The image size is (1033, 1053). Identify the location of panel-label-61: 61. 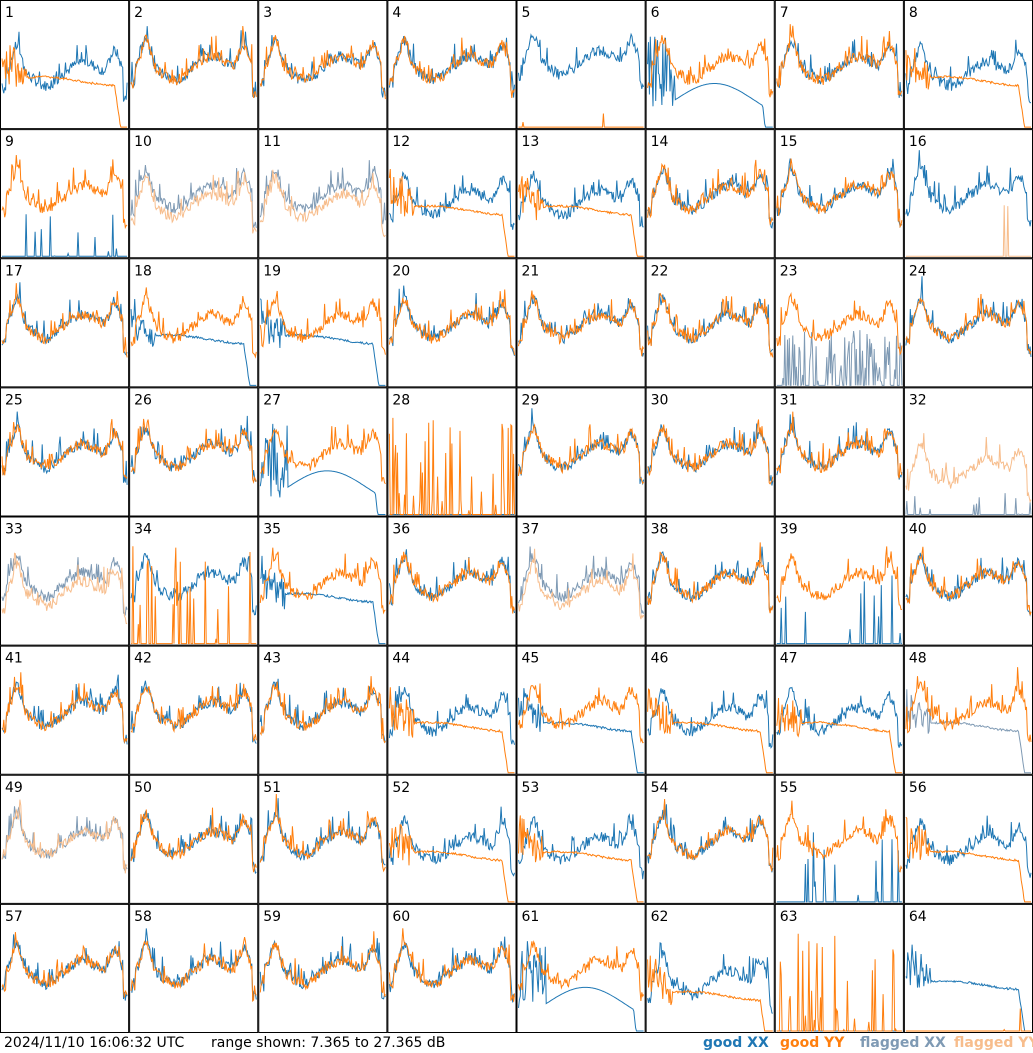
(531, 917).